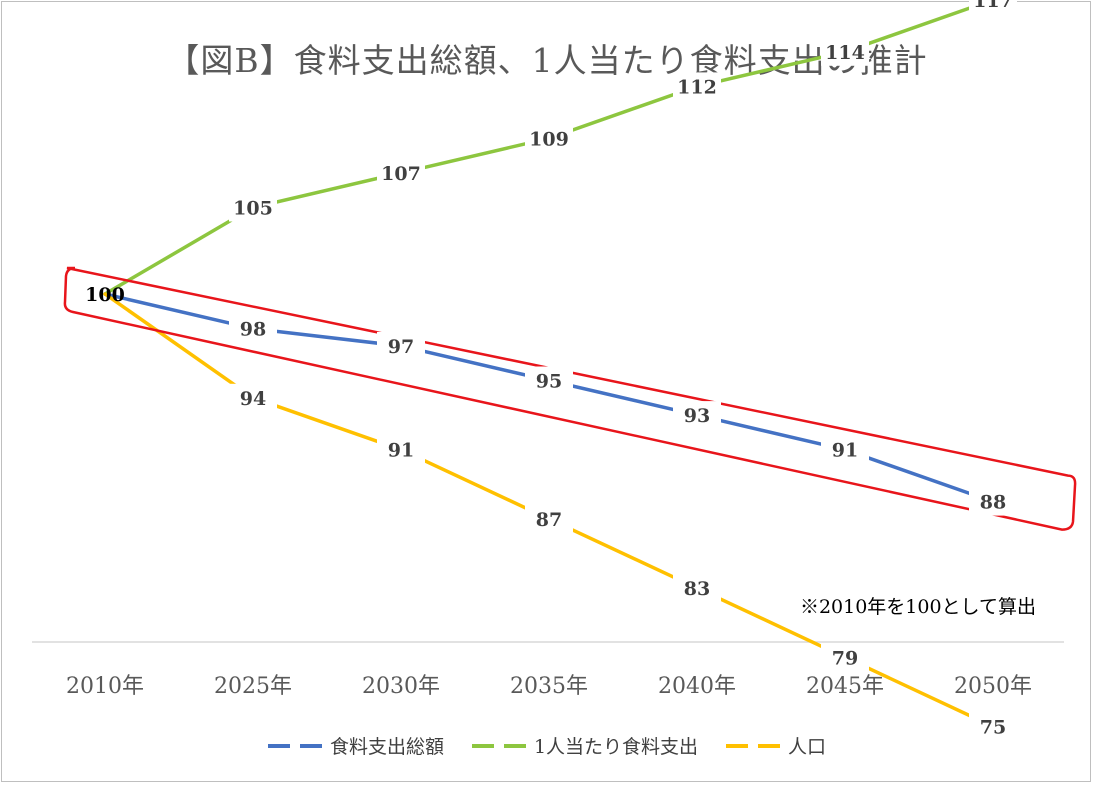 Image resolution: width=1094 pixels, height=785 pixels. I want to click on data-label: 97, so click(401, 347).